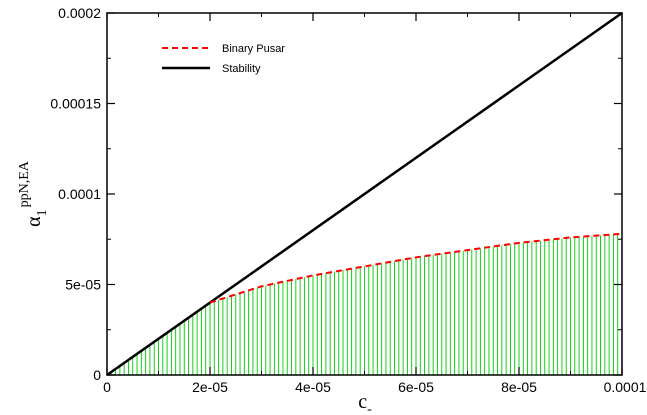 The width and height of the screenshot is (647, 415). I want to click on x-axis-title: c-, so click(365, 403).